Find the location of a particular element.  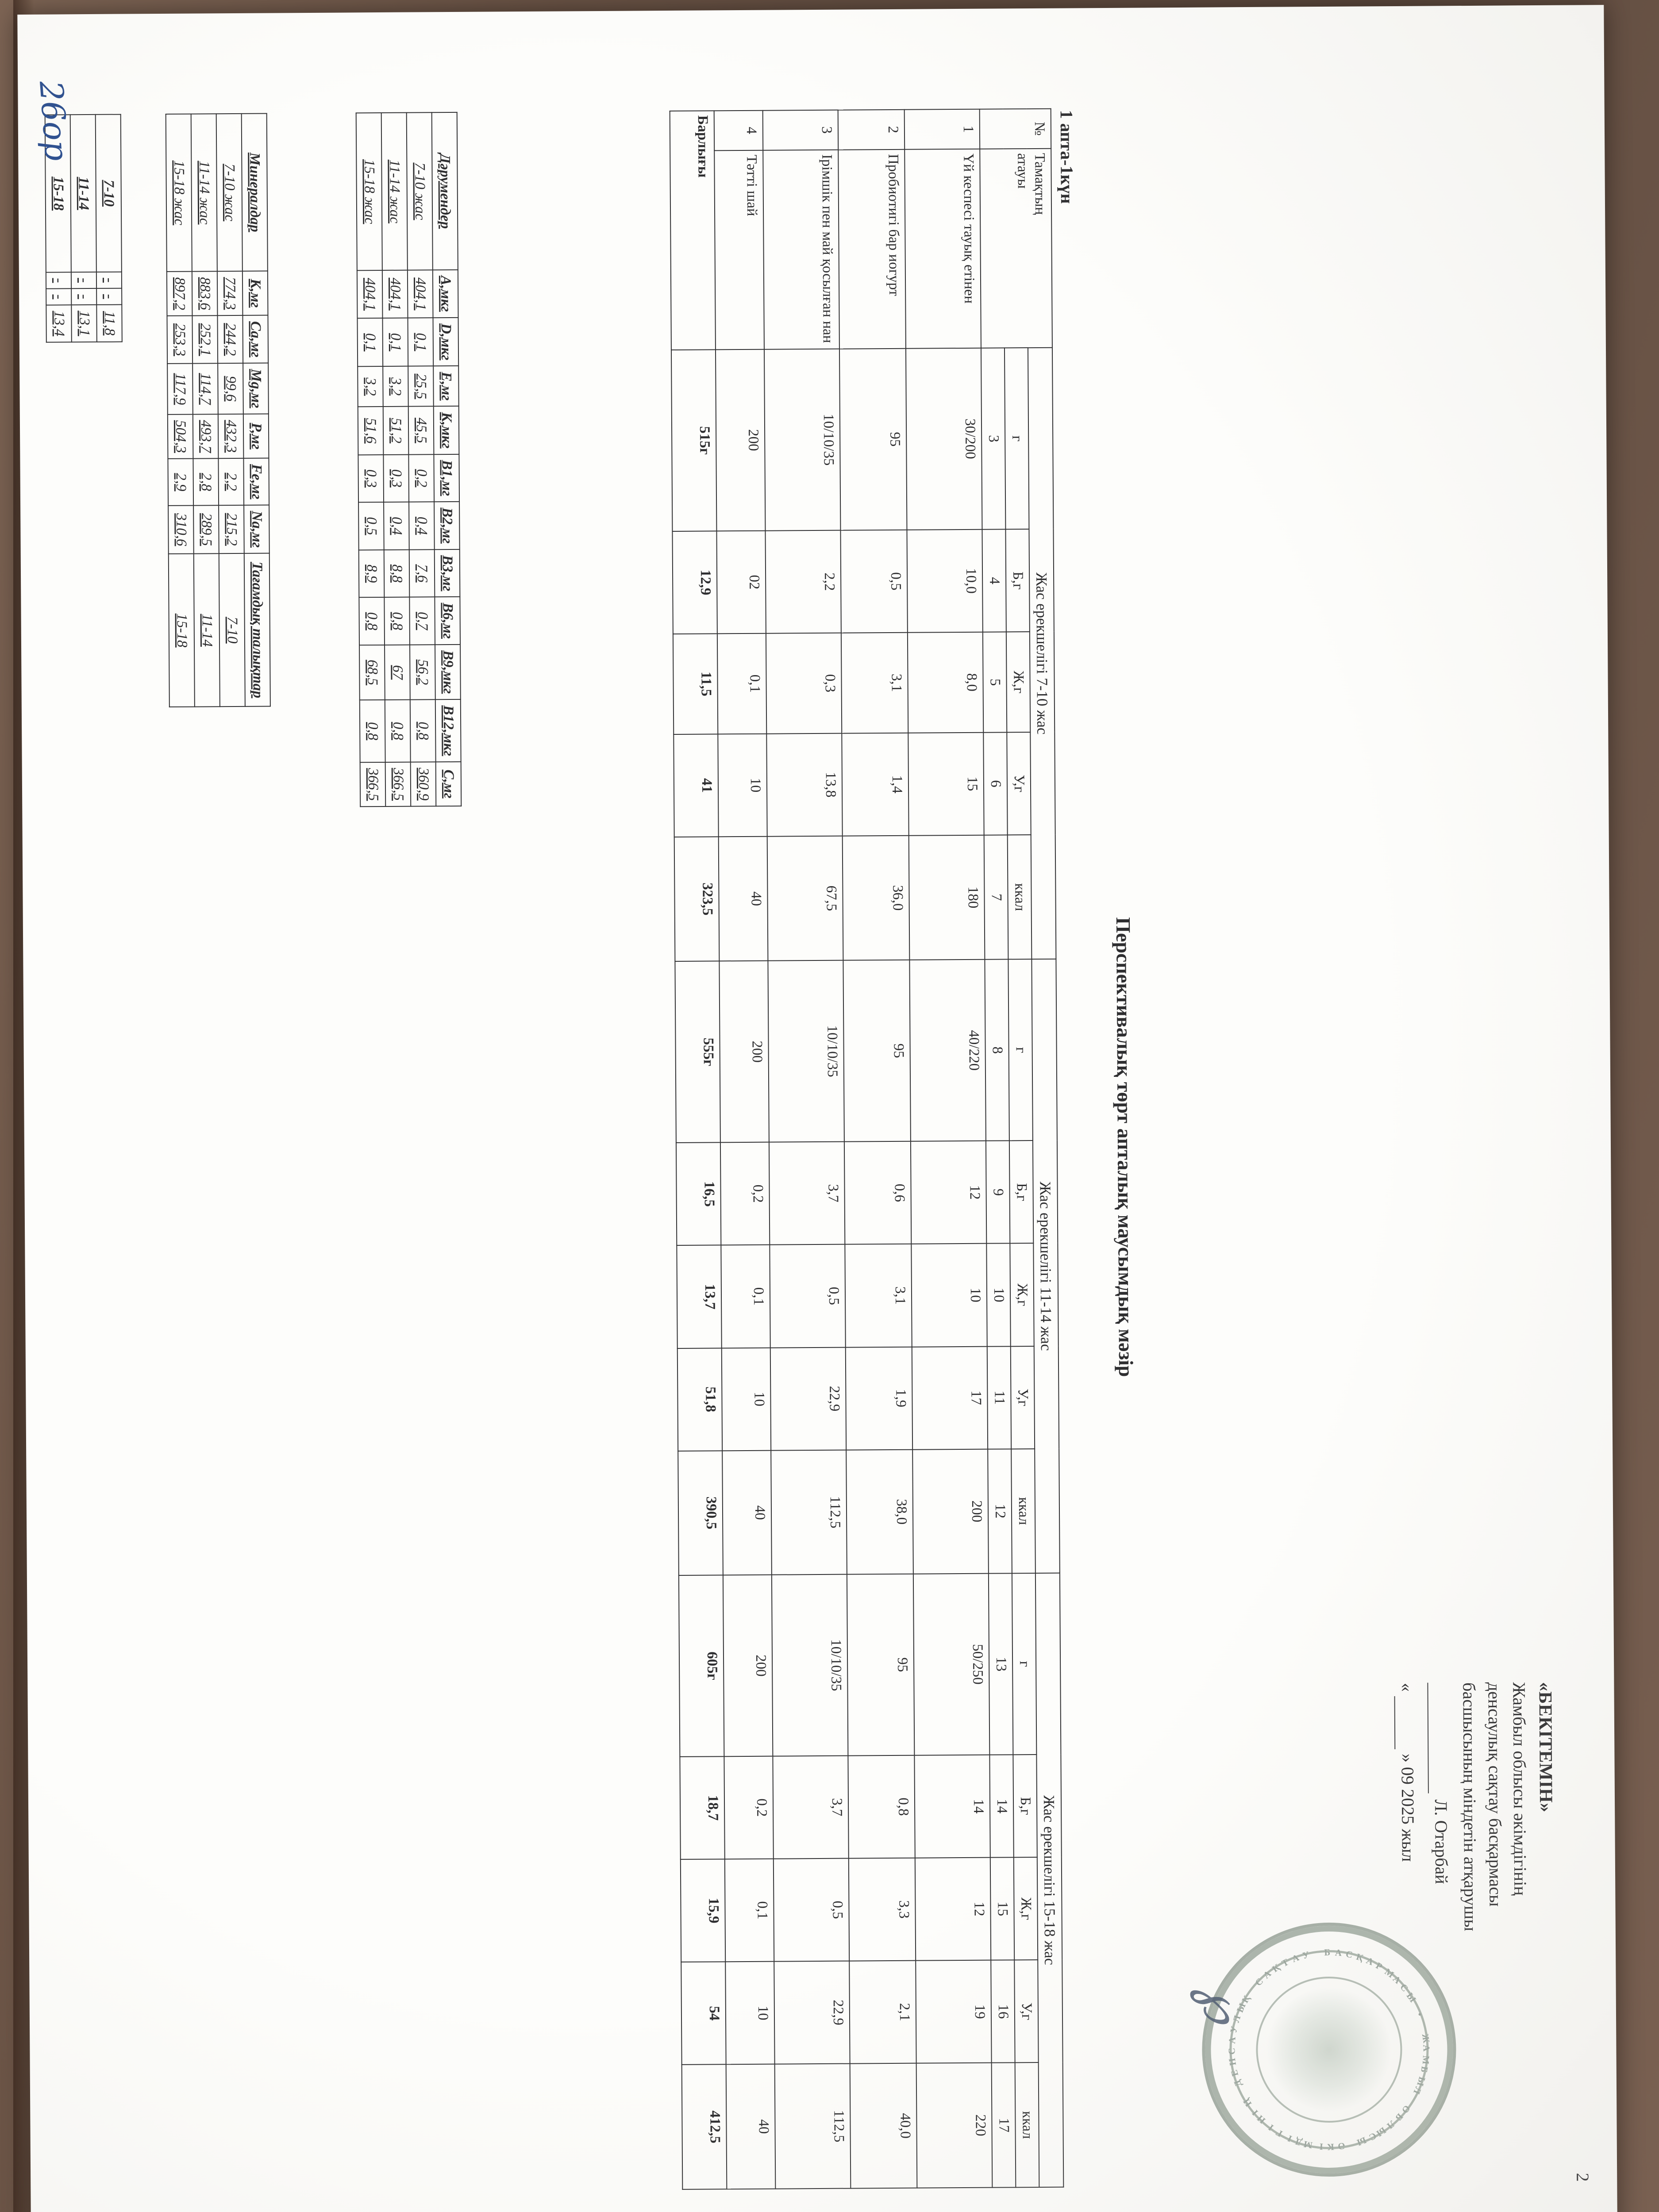

vit-v: 366,5 is located at coordinates (372, 785).